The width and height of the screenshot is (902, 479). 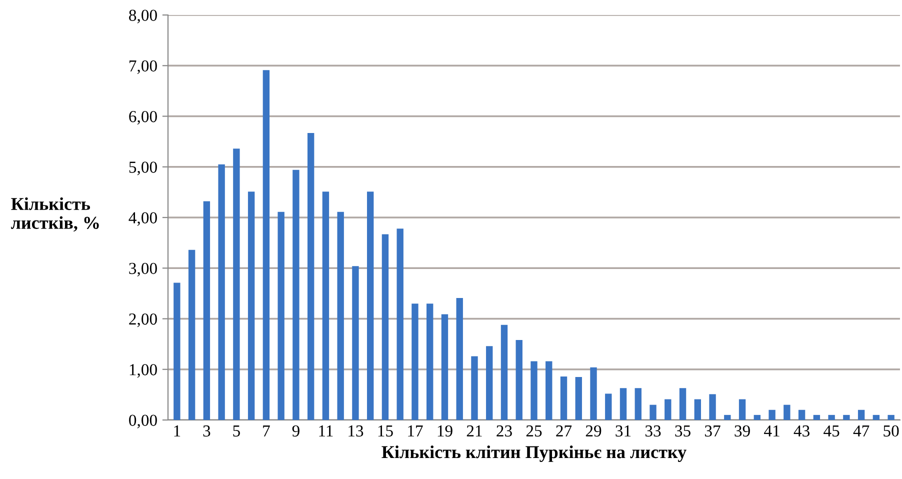 What do you see at coordinates (143, 269) in the screenshot?
I see `y-tick-label: 3,00` at bounding box center [143, 269].